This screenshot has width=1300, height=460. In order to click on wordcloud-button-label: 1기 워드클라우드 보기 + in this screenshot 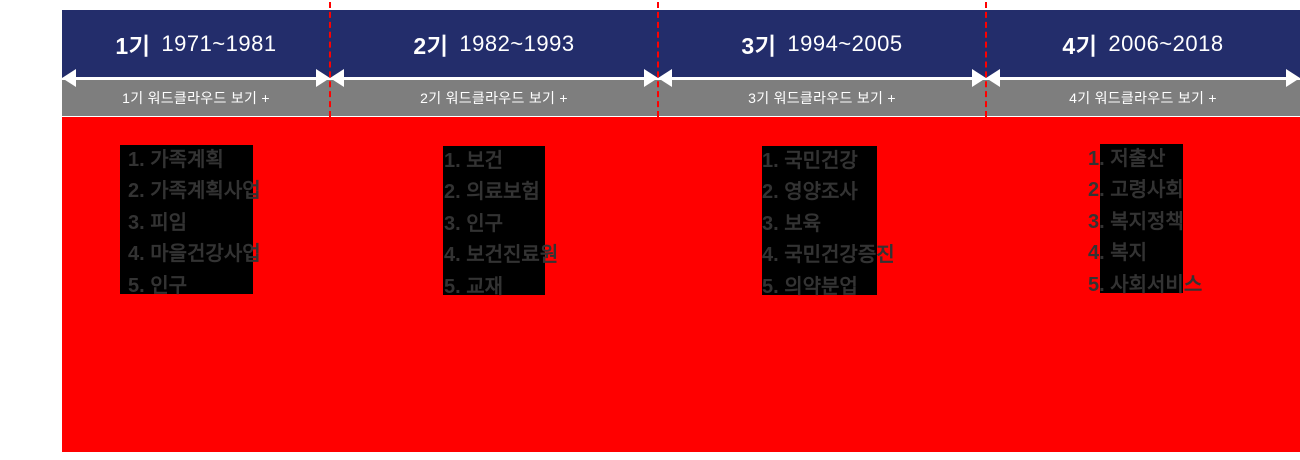, I will do `click(196, 98)`.